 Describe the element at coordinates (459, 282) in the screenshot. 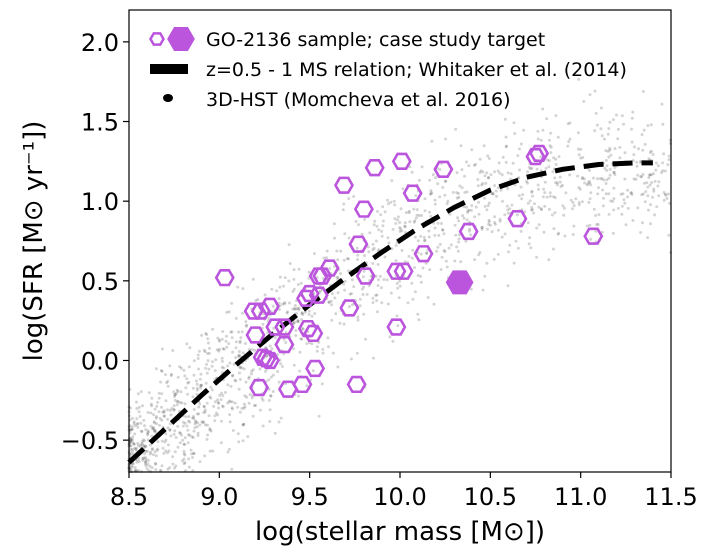

I see `target-point` at that location.